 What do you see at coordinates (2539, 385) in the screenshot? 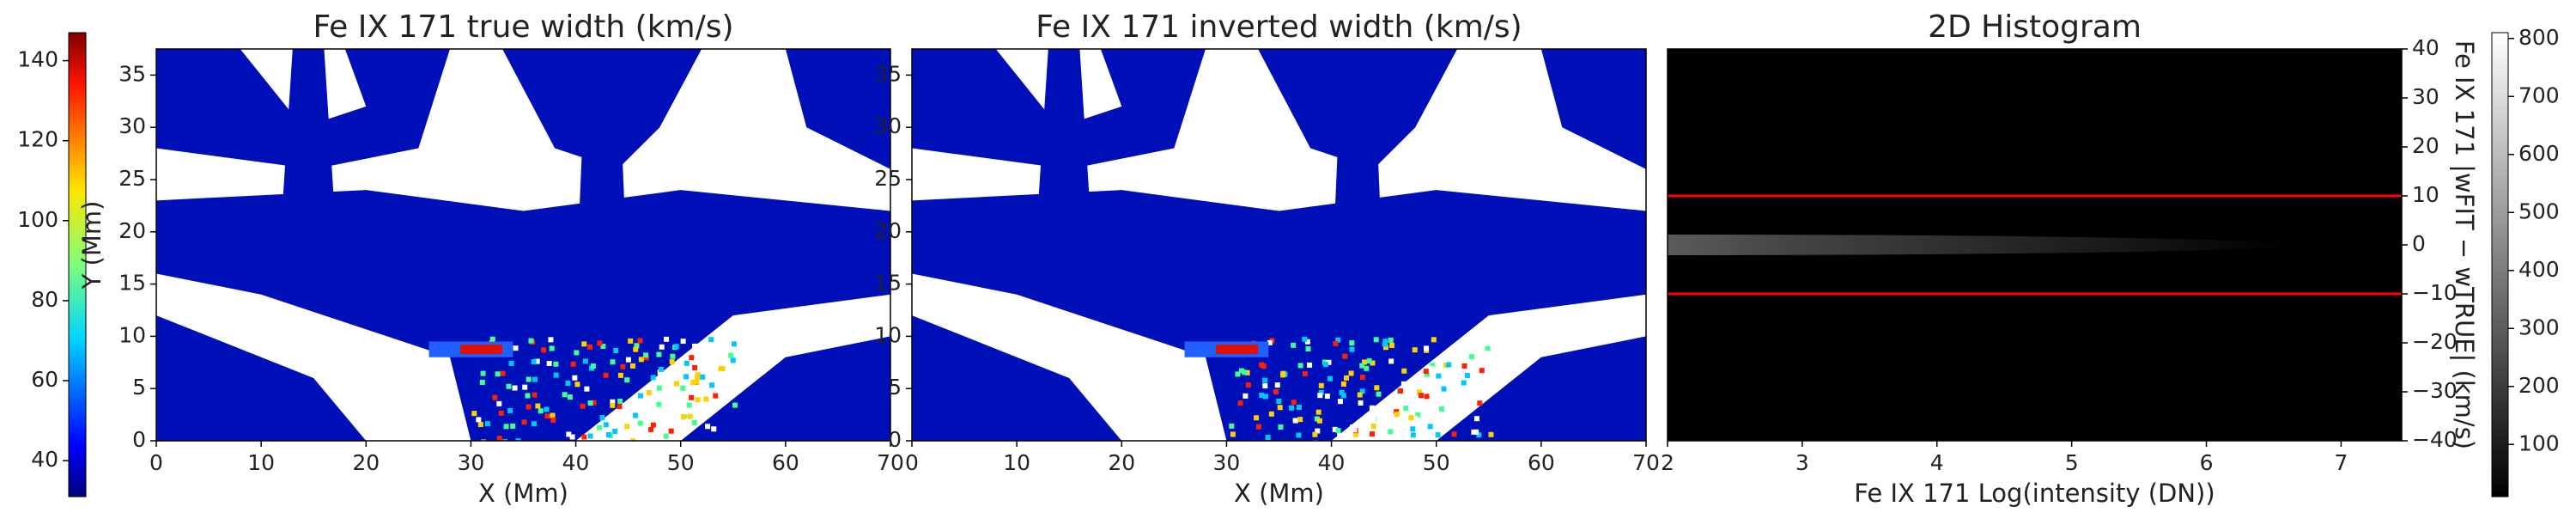
I see `colorbar-tick-label: 200` at bounding box center [2539, 385].